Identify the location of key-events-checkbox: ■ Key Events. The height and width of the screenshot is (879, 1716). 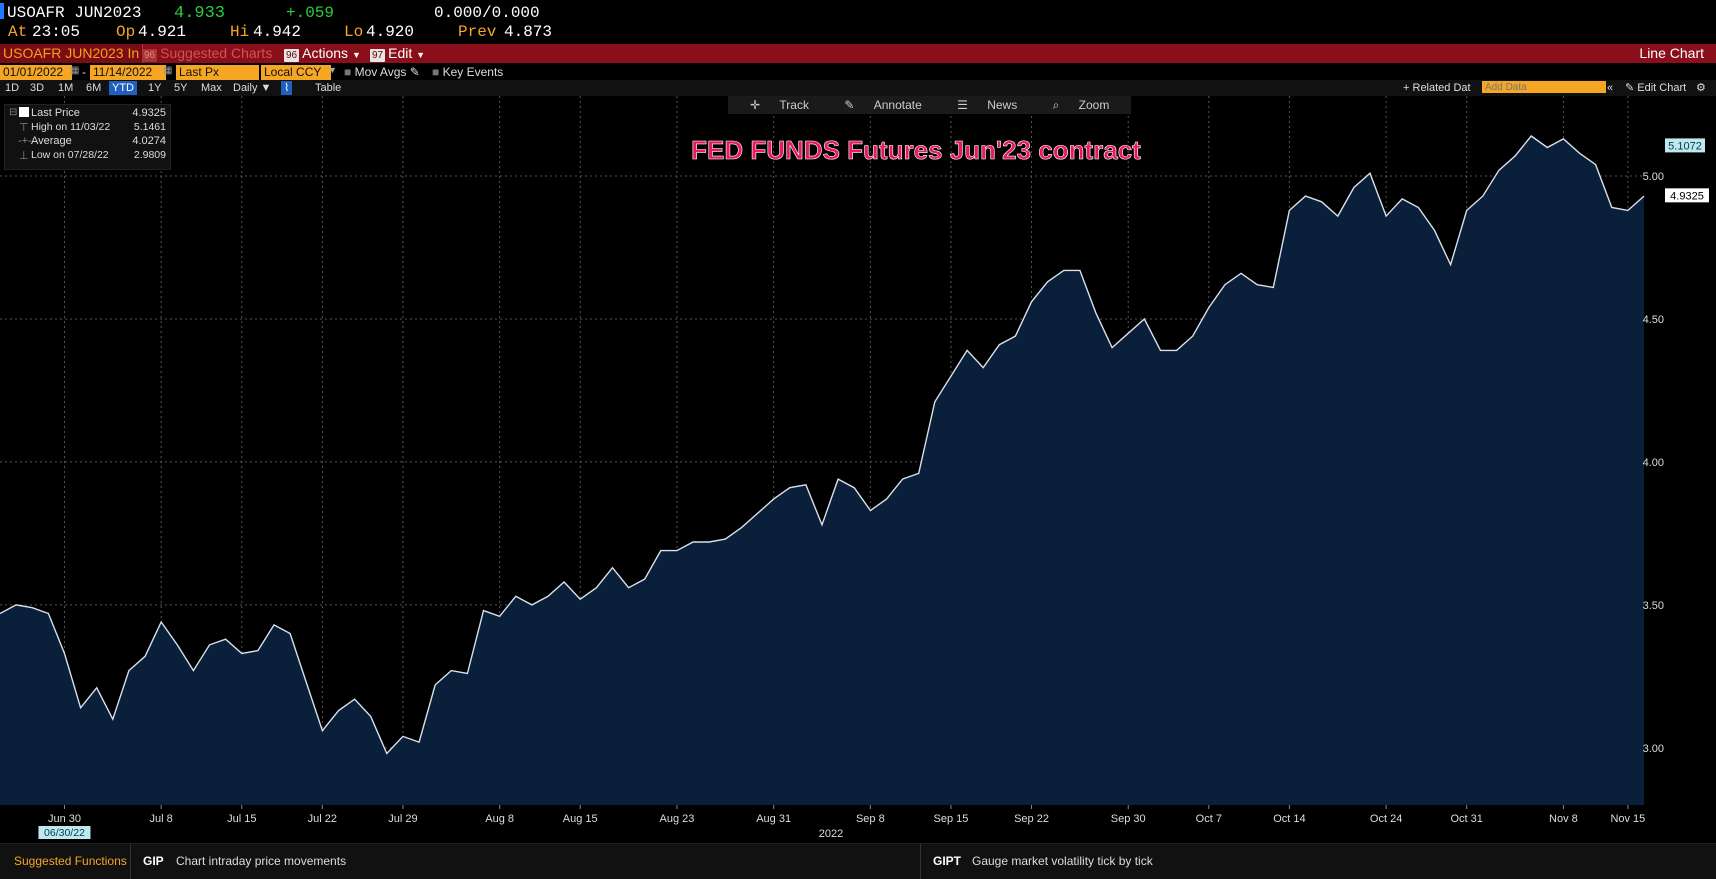
(467, 72).